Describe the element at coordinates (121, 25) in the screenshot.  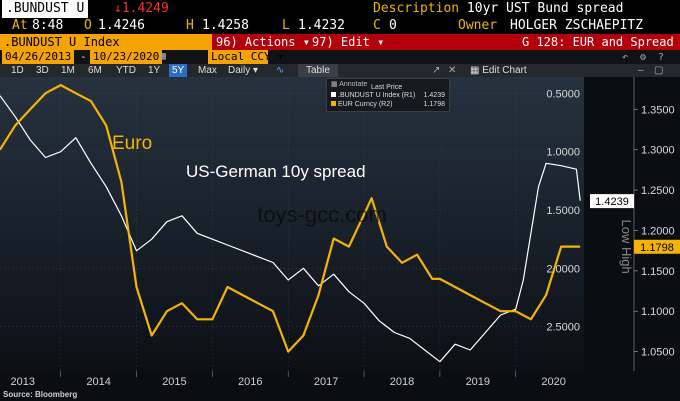
I see `open-value: 1.4246` at that location.